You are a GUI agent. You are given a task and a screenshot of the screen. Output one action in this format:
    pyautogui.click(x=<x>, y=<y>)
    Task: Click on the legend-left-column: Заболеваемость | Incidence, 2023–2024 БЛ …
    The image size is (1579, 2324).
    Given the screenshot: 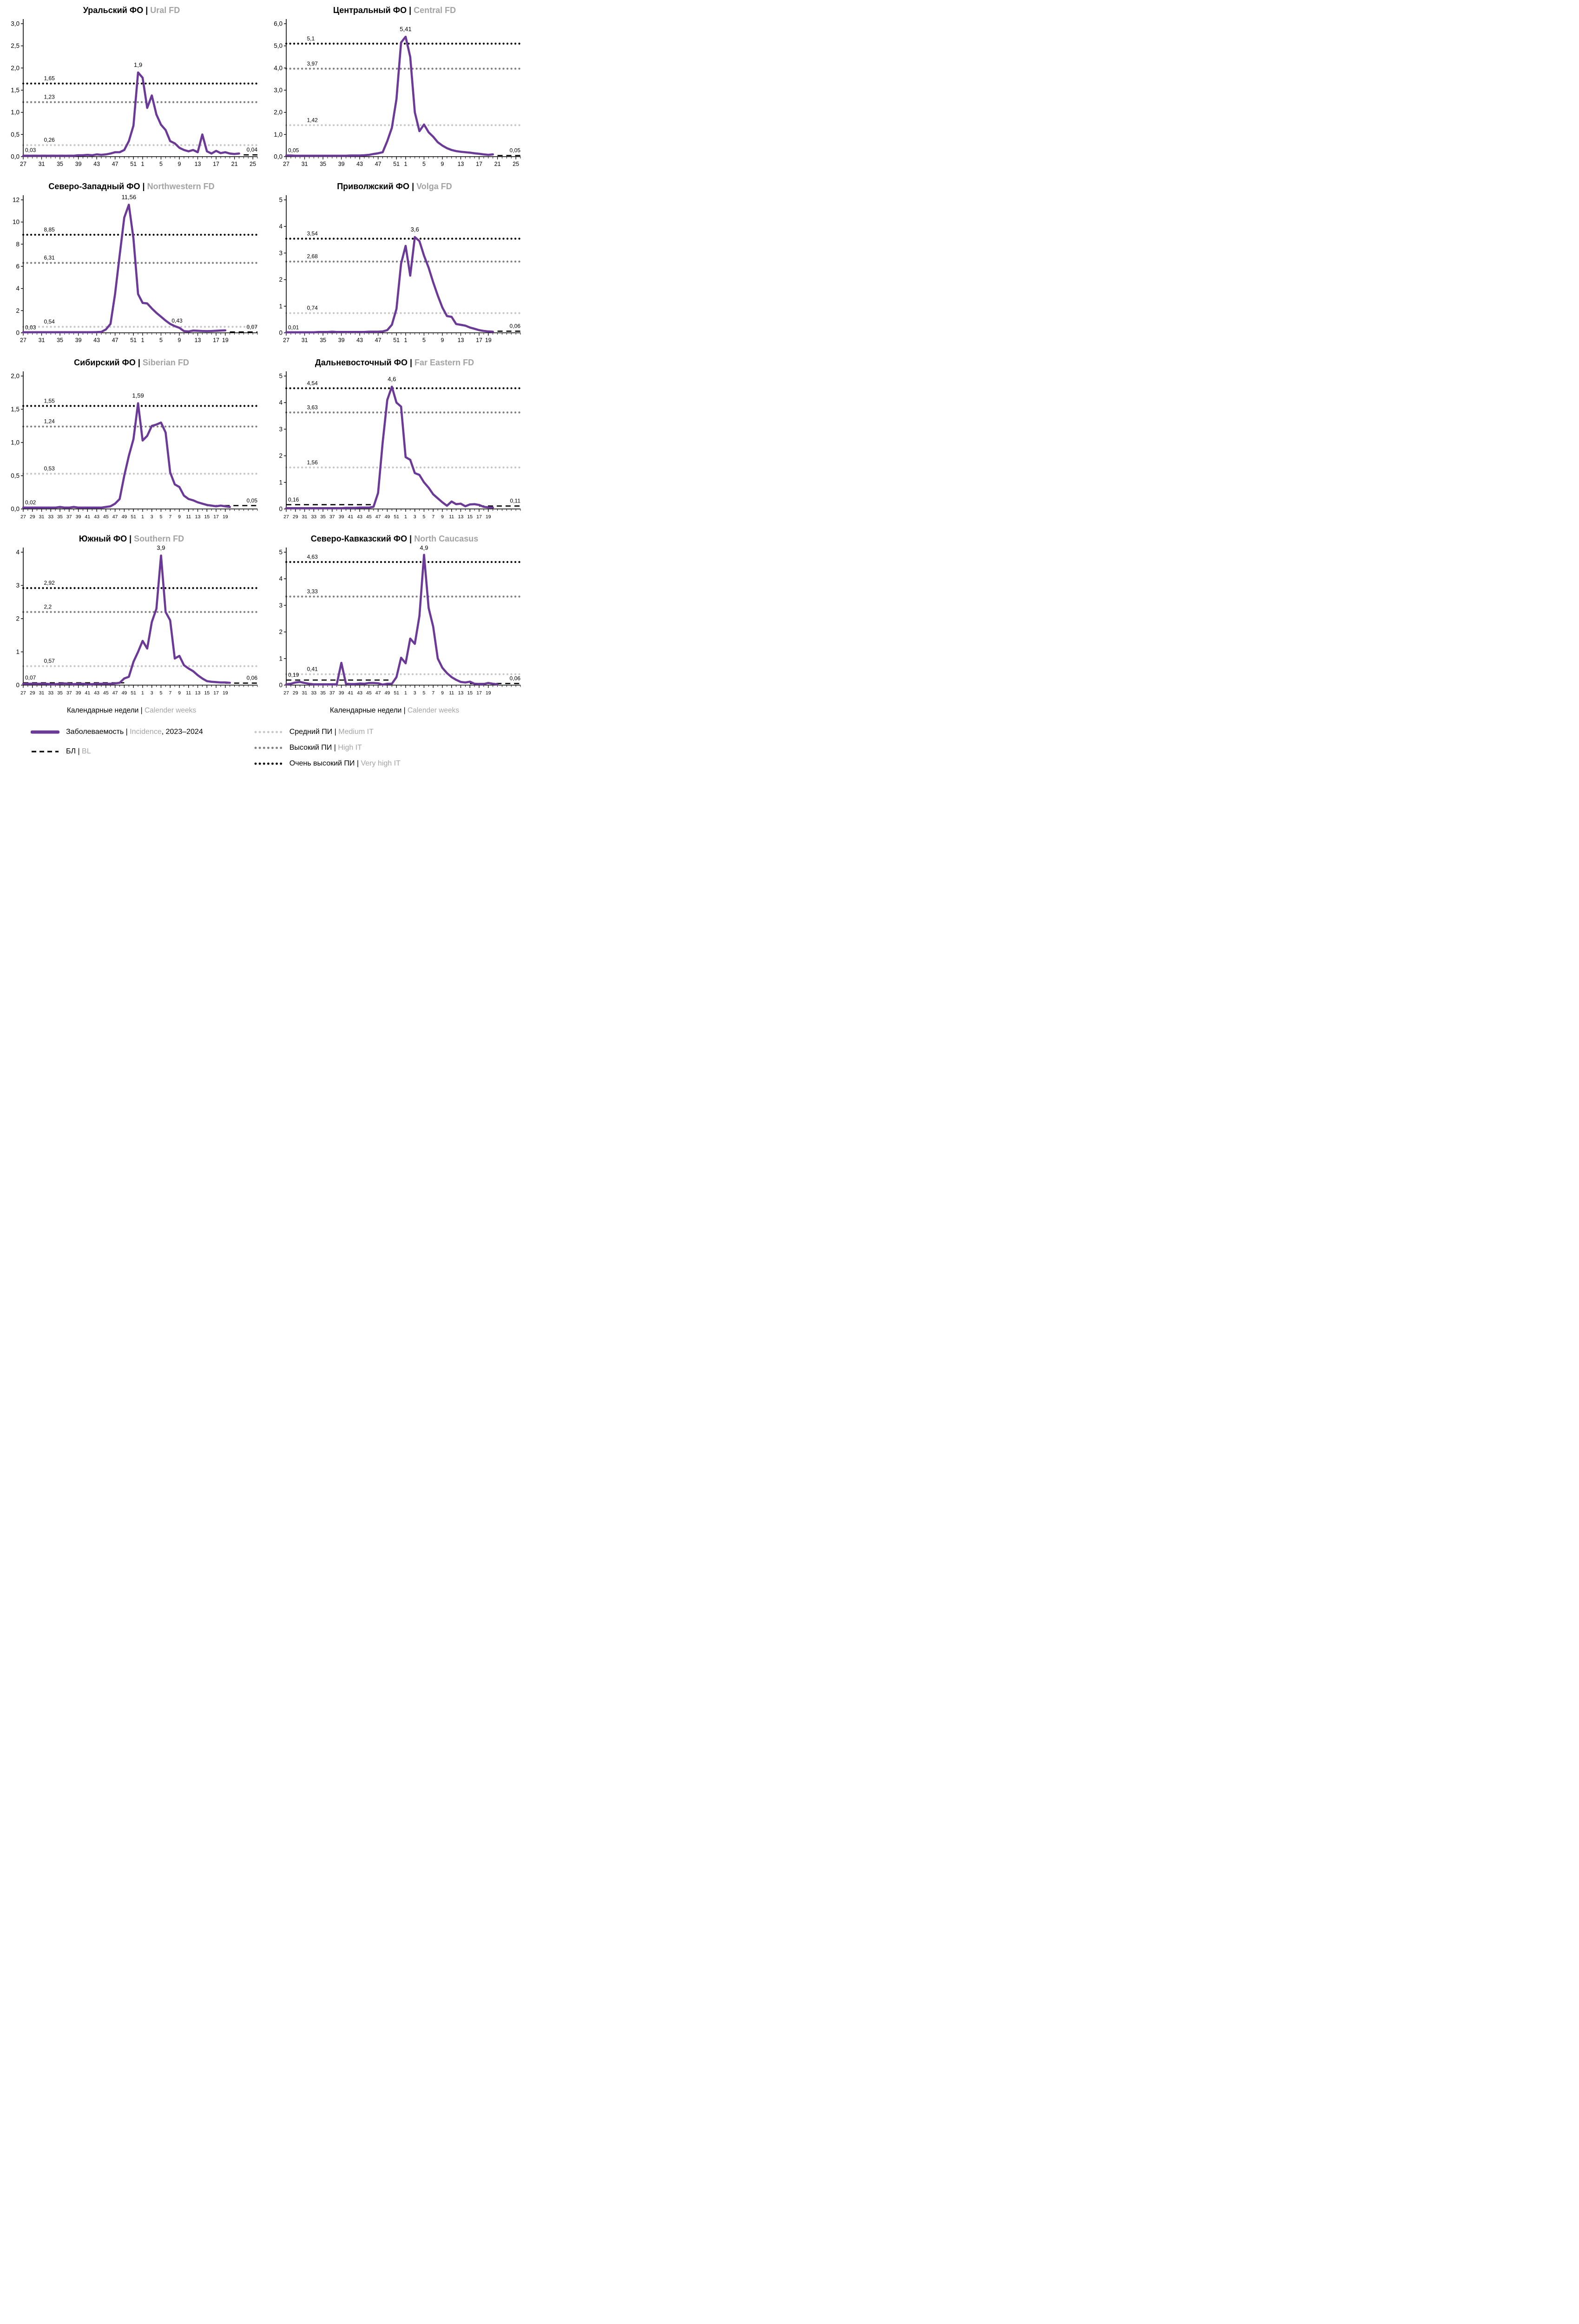 What is the action you would take?
    pyautogui.click(x=117, y=747)
    